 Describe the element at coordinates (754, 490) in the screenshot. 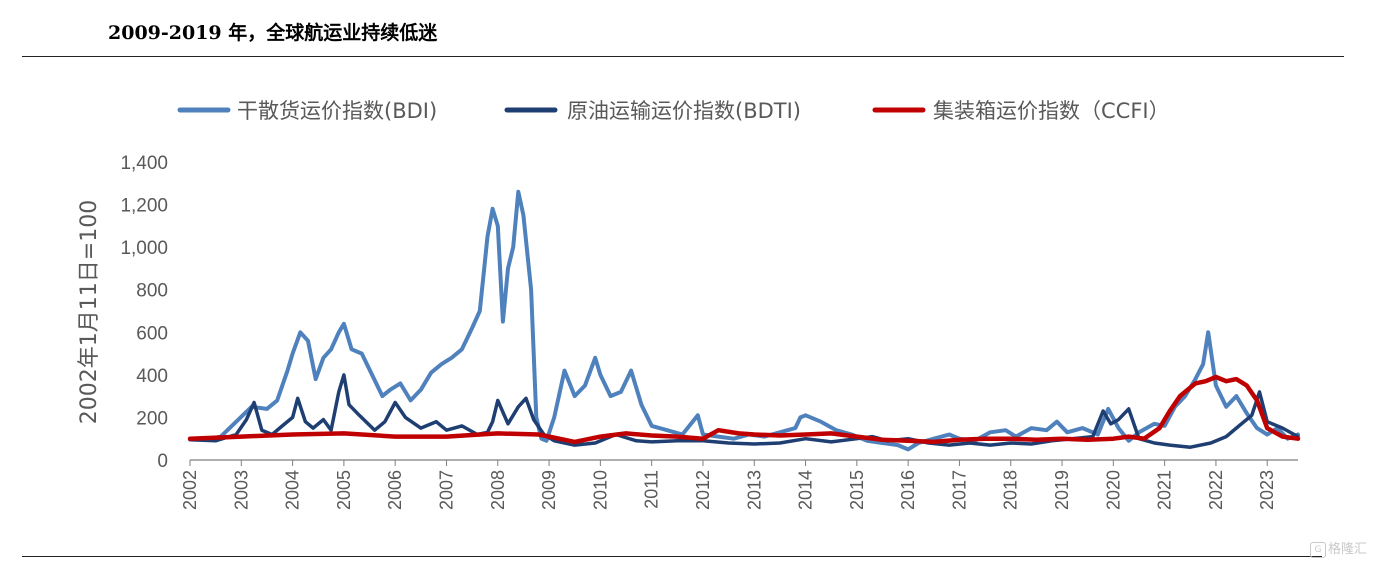

I see `x-tick-label: 2013` at that location.